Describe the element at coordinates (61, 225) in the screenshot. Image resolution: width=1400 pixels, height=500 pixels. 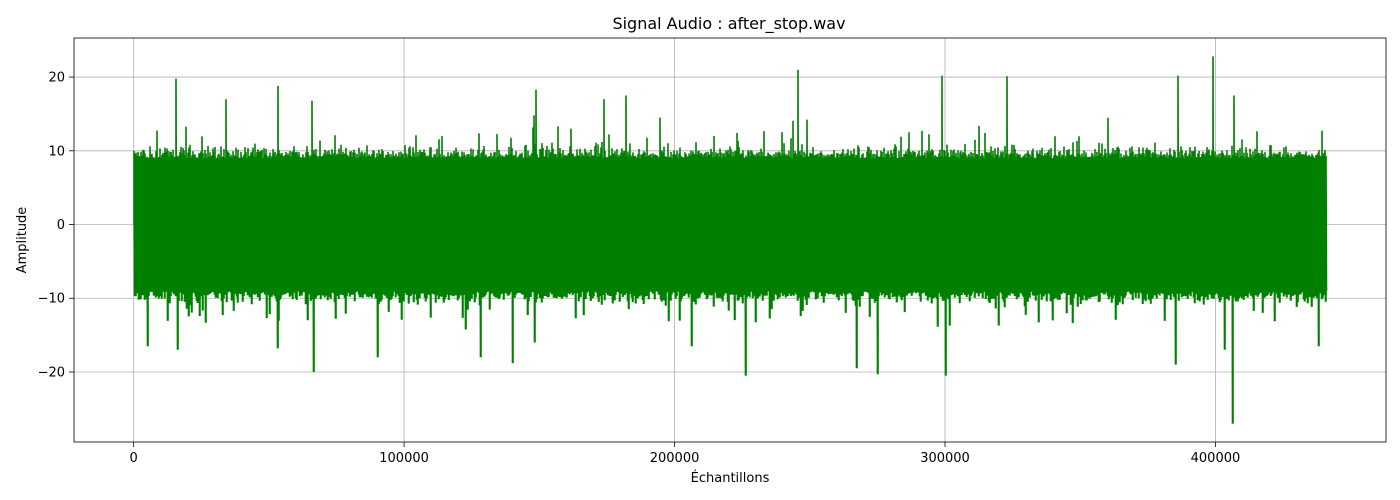
I see `y-tick-label: 0` at that location.